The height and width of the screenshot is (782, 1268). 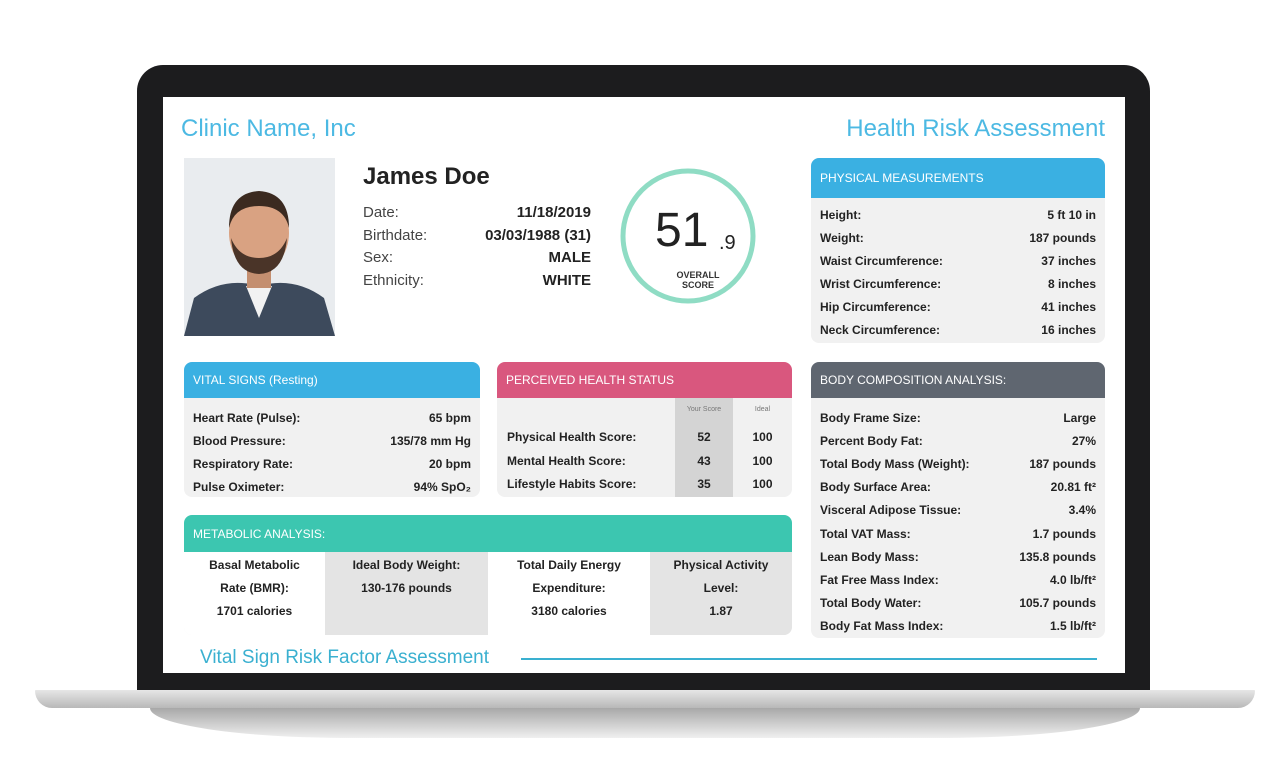 What do you see at coordinates (721, 576) in the screenshot?
I see `cell-label: Physical Activity Level:` at bounding box center [721, 576].